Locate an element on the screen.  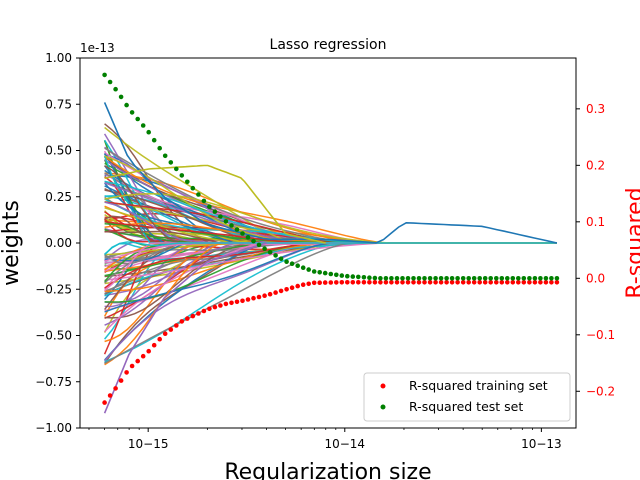
legend-marker-training is located at coordinates (383, 386).